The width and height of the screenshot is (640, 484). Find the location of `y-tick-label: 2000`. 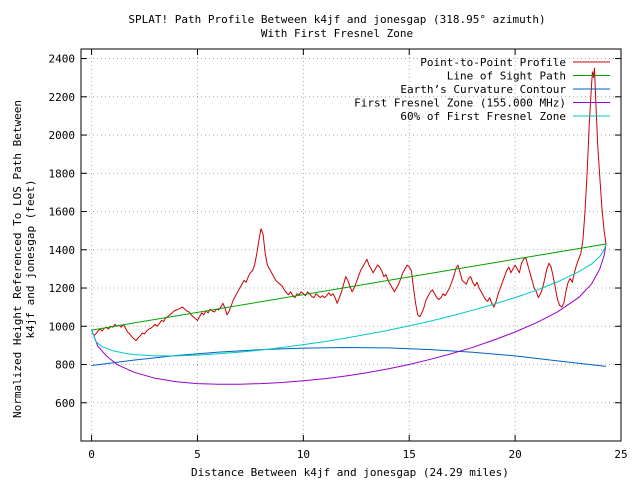

y-tick-label: 2000 is located at coordinates (62, 135).